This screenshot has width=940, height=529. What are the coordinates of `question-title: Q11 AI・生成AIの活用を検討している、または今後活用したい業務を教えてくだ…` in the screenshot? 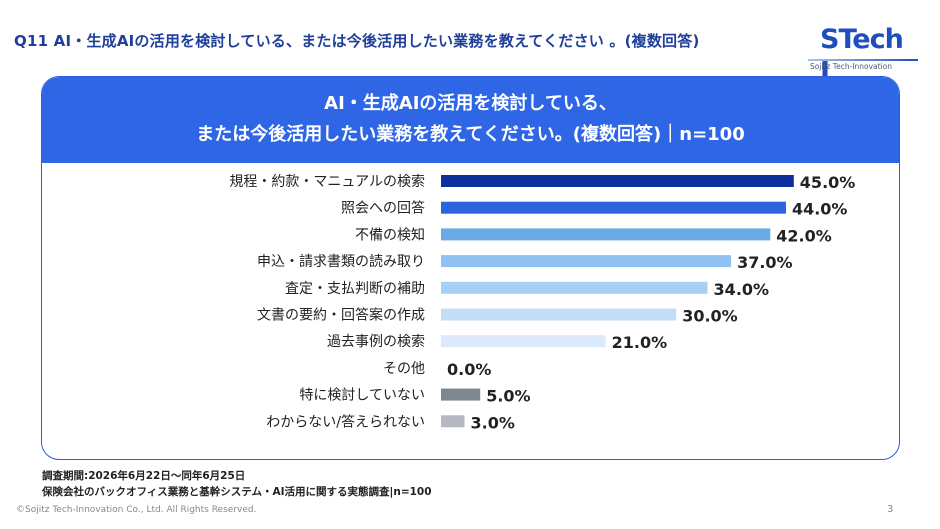 It's located at (357, 41).